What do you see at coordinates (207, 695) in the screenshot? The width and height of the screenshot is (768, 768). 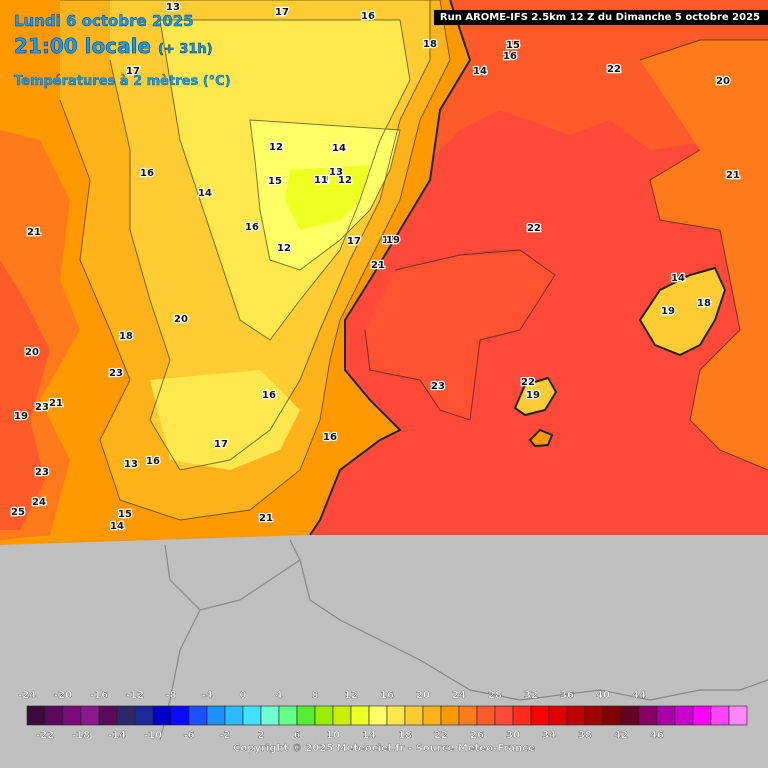 I see `legend-tick-top: -4` at bounding box center [207, 695].